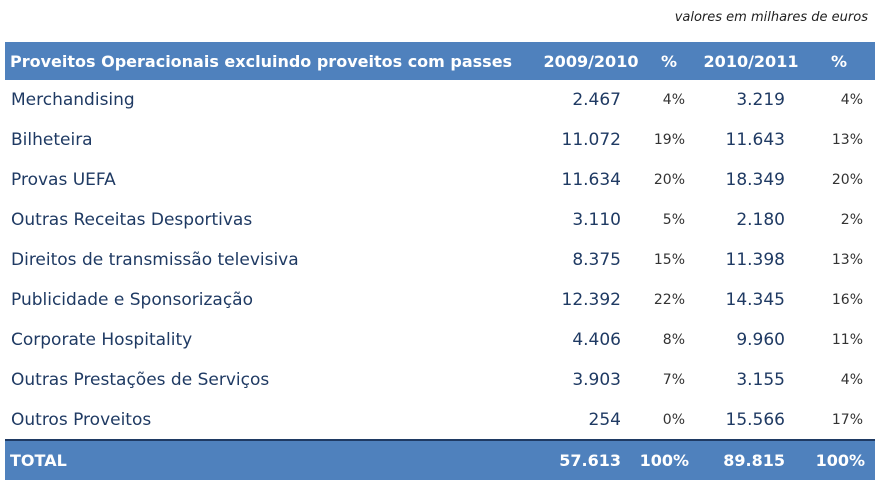 The image size is (882, 491). Describe the element at coordinates (760, 340) in the screenshot. I see `row-value-2010-2011: 9.960` at that location.